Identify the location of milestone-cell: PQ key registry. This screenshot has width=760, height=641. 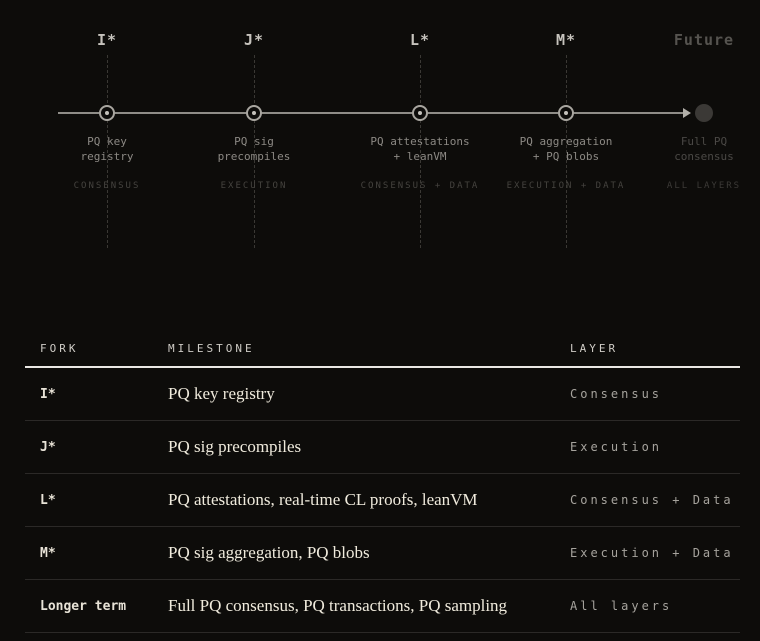
(221, 393).